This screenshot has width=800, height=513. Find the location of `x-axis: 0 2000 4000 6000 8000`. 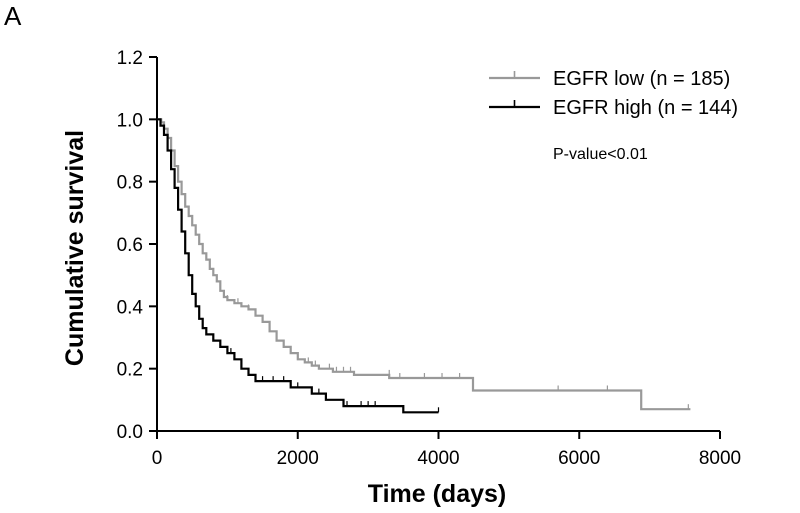

x-axis: 0 2000 4000 6000 8000 is located at coordinates (446, 449).